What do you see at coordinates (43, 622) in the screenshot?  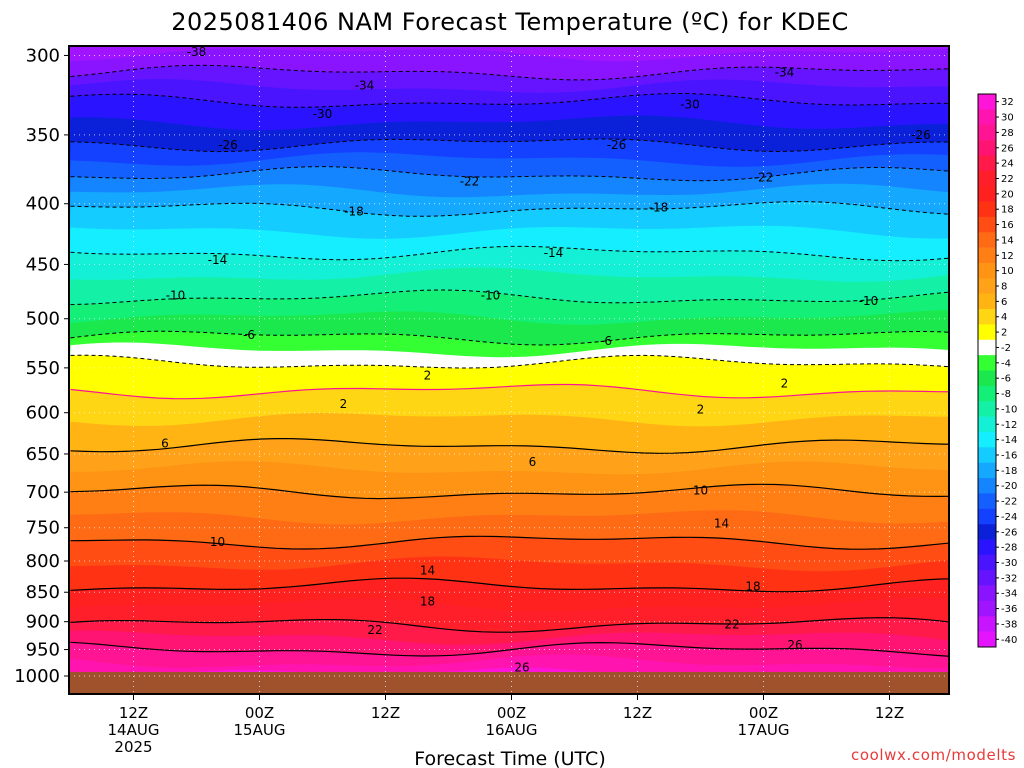 I see `y-tick-label: 900` at bounding box center [43, 622].